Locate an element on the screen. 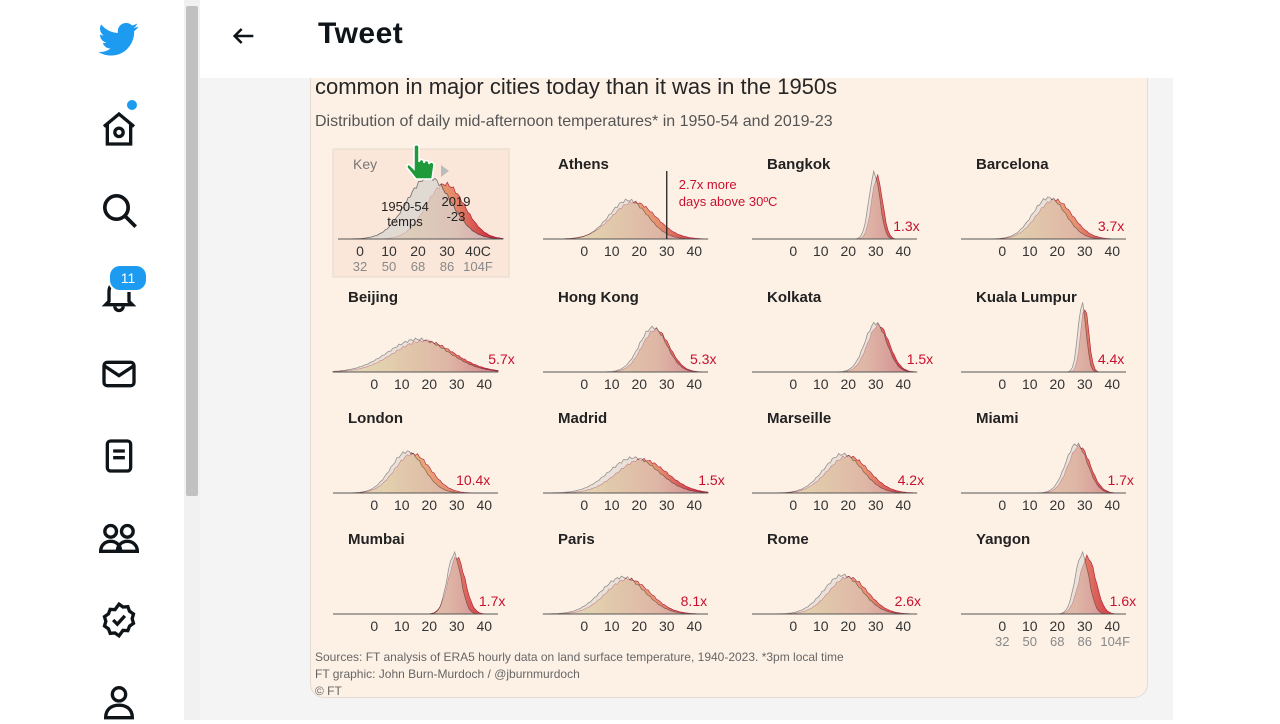  x-tick-5-10: 10 is located at coordinates (821, 384).